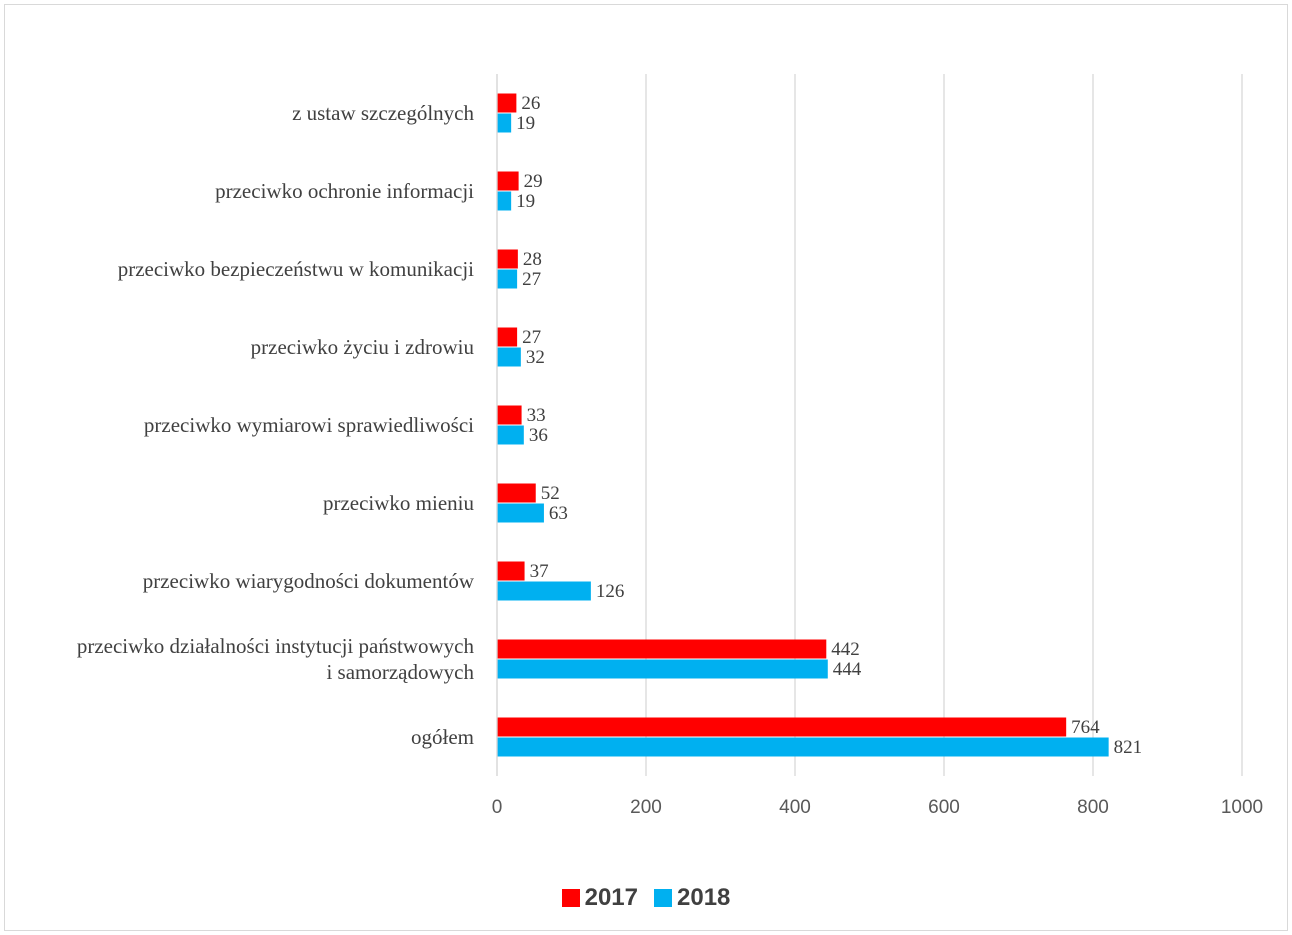  What do you see at coordinates (400, 672) in the screenshot?
I see `category-label-cat-7-line-1: i samorządowych` at bounding box center [400, 672].